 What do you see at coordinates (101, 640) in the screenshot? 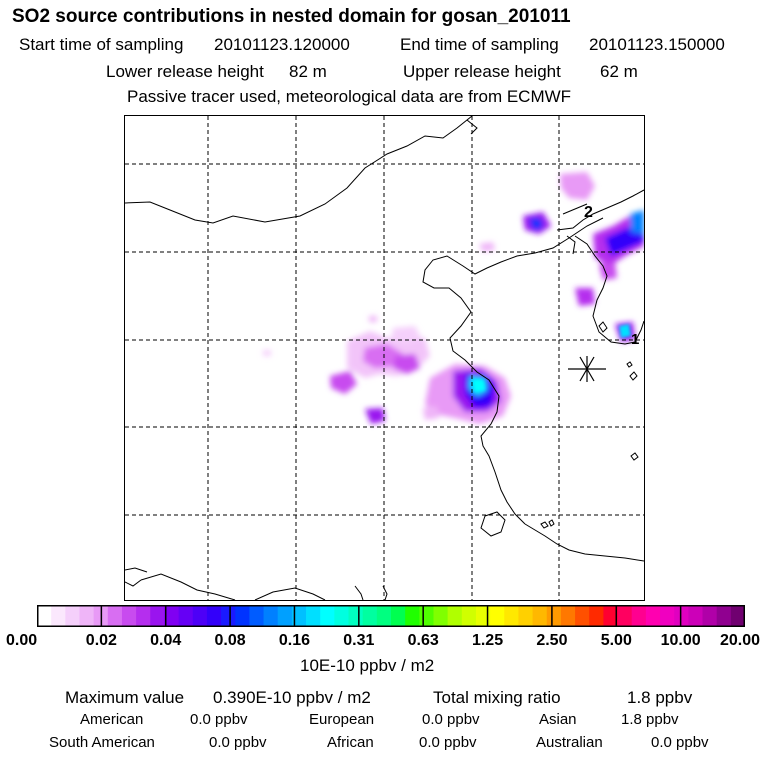
I see `colorbar-tick-label: 0.02` at bounding box center [101, 640].